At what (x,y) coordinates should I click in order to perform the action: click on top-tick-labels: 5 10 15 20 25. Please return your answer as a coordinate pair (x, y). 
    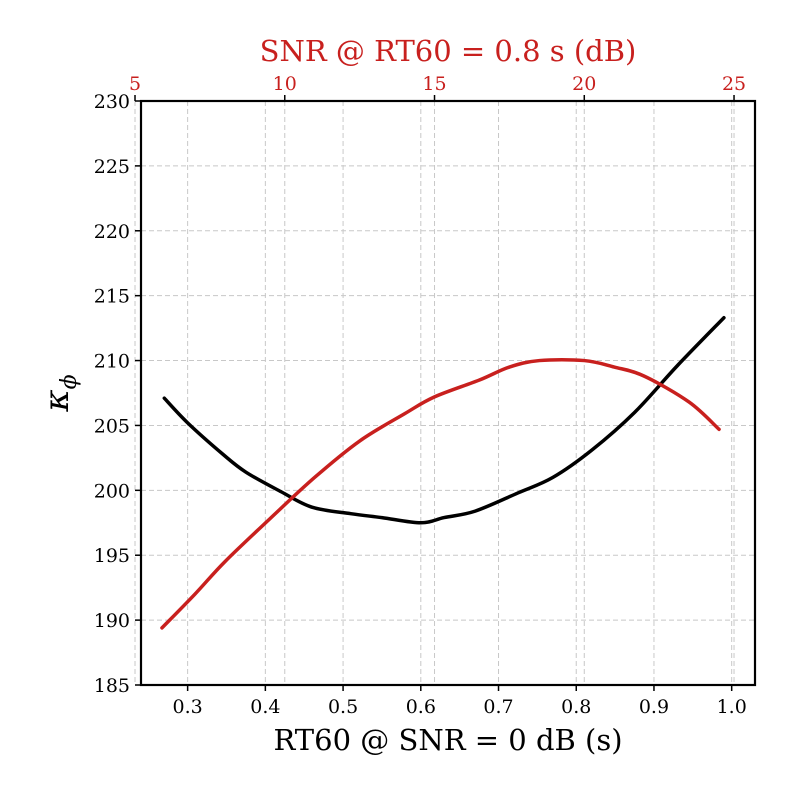
    Looking at the image, I should click on (437, 84).